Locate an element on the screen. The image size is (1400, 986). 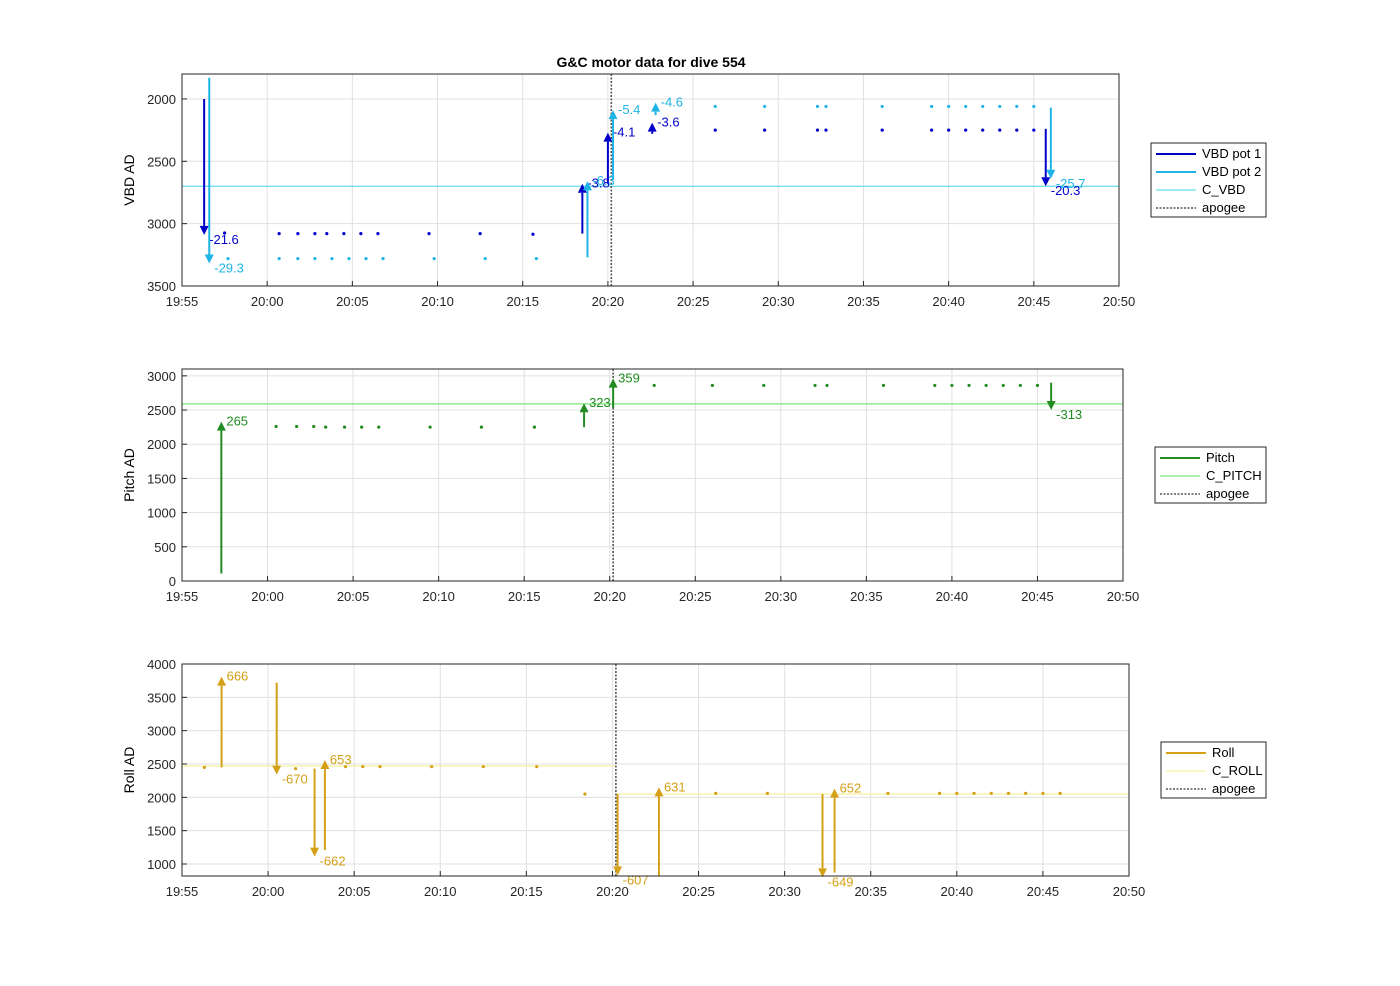
move-label: -25.7 is located at coordinates (1071, 183).